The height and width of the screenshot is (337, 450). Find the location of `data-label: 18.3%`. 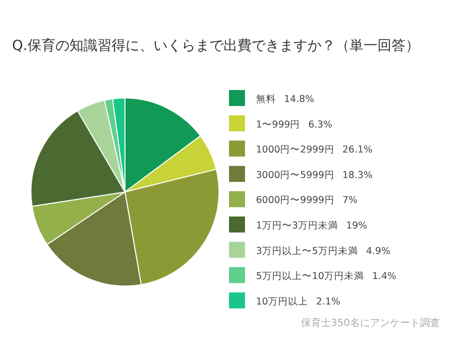

data-label: 18.3% is located at coordinates (357, 175).